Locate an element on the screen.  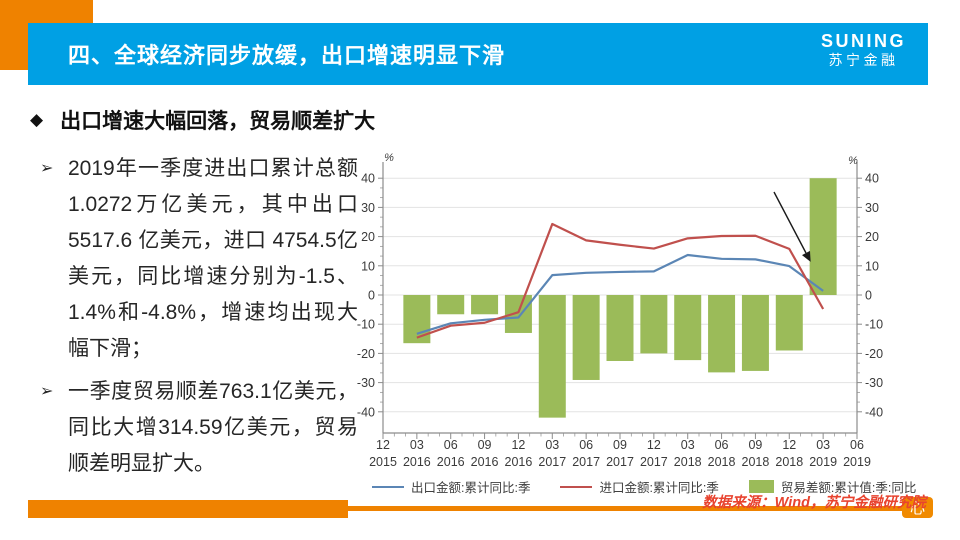
legend-item-import: 进口金额:累计同比:季 is located at coordinates (639, 486).